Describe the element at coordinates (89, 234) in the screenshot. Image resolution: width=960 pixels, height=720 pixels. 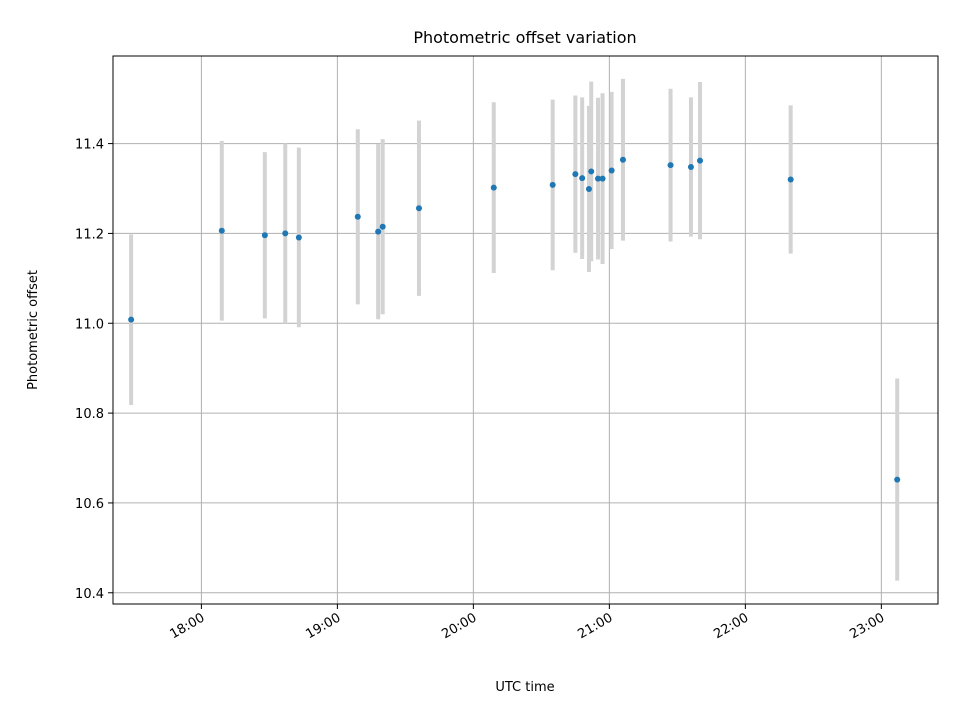
I see `y-tick-label: 11.2` at that location.